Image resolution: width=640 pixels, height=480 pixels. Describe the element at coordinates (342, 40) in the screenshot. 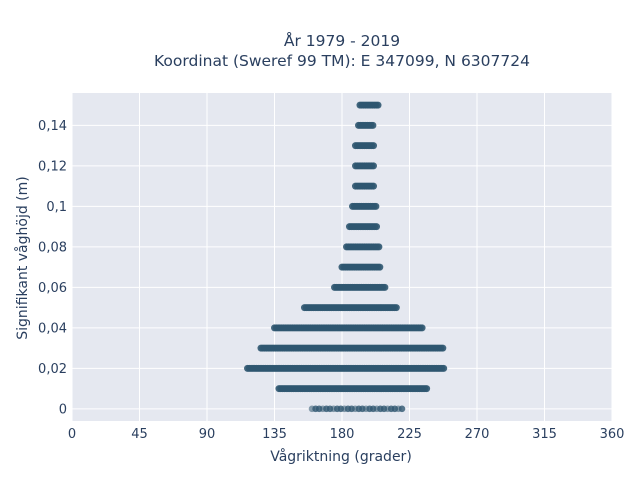

I see `chart-title-line-1: År 1979 - 2019` at that location.